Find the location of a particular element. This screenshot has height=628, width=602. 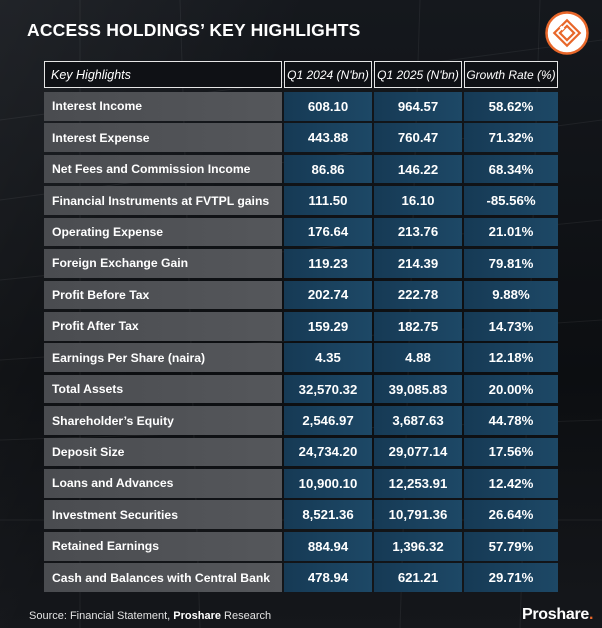

cell-q1-2025: 16.10 is located at coordinates (418, 200).